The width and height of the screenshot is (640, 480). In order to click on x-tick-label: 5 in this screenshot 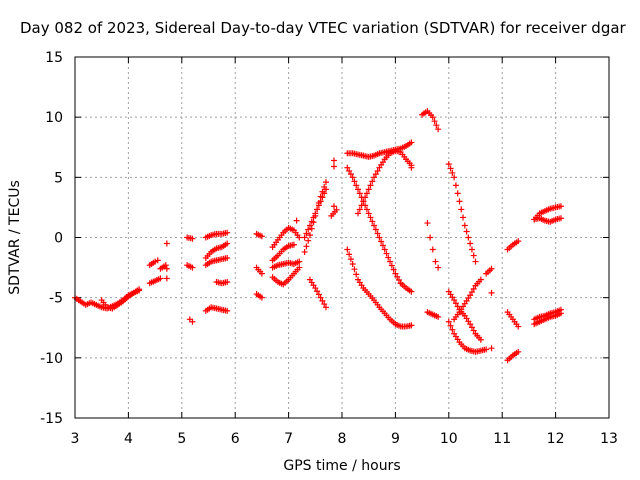, I will do `click(181, 439)`.